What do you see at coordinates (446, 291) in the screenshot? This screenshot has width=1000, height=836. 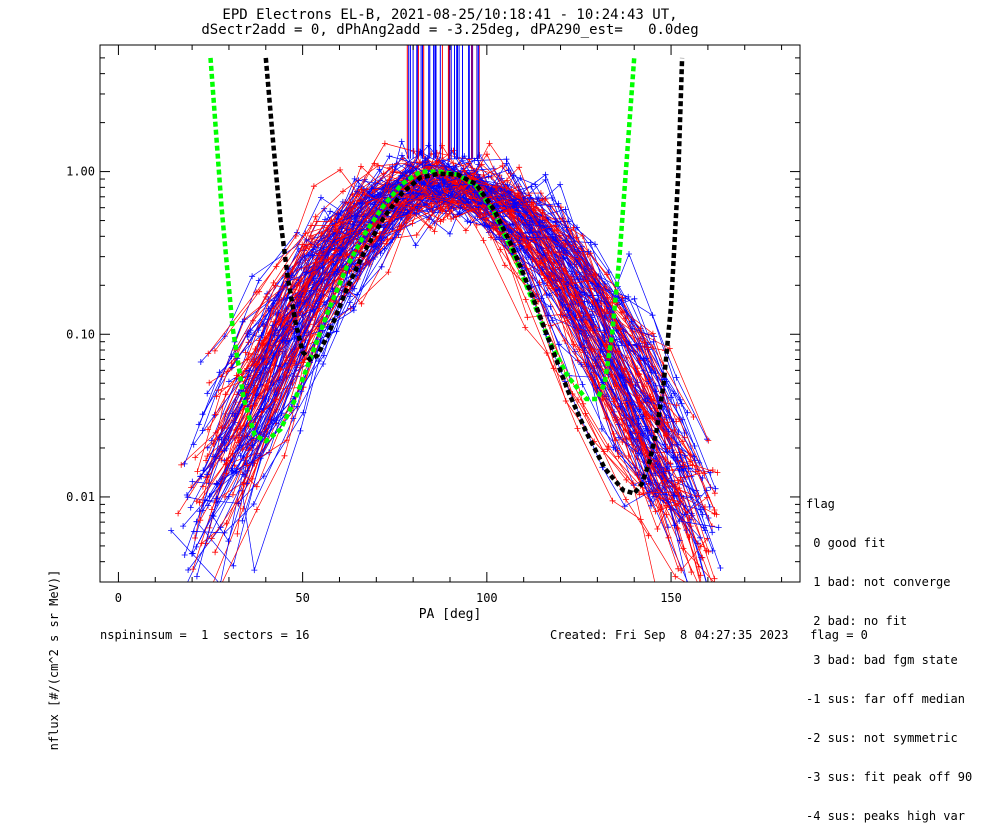 I see `trace-line` at bounding box center [446, 291].